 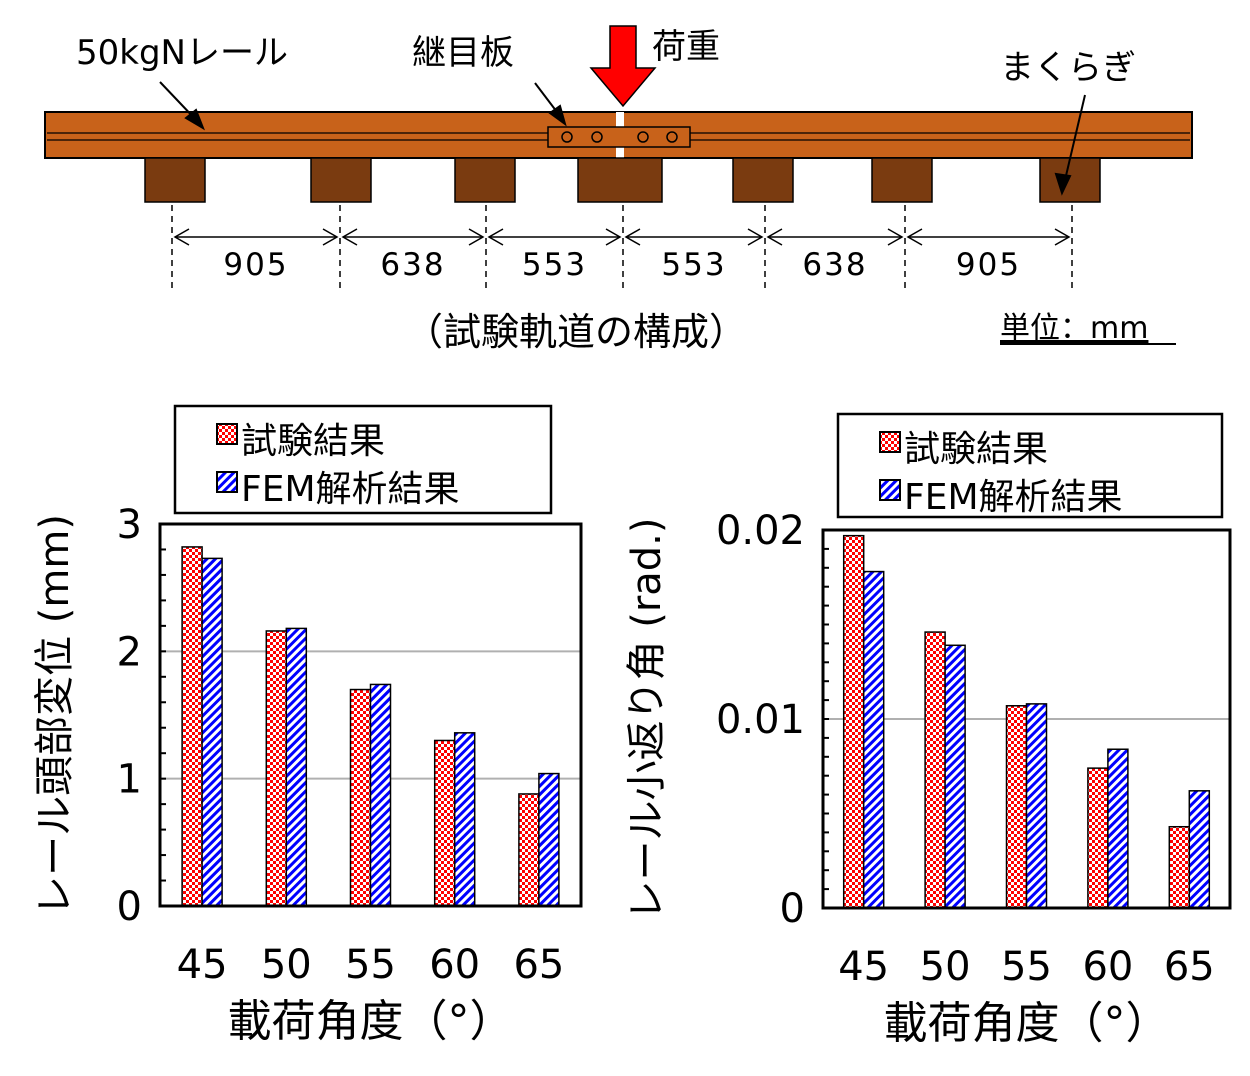 What do you see at coordinates (686, 47) in the screenshot?
I see `load-label: 荷重` at bounding box center [686, 47].